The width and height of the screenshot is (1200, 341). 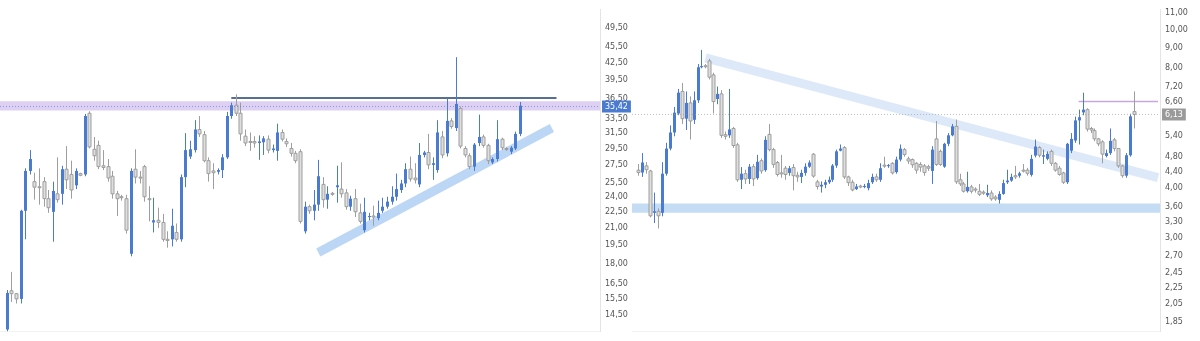 What do you see at coordinates (1174, 156) in the screenshot?
I see `y-tick-label: 4,80` at bounding box center [1174, 156].